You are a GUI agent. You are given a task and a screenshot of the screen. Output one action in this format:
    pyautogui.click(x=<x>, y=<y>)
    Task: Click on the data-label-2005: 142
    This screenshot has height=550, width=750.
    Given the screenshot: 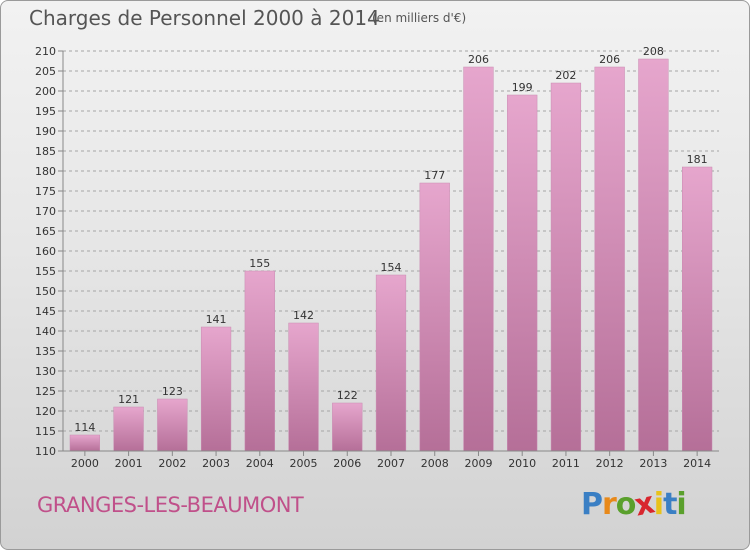 What is the action you would take?
    pyautogui.click(x=303, y=315)
    